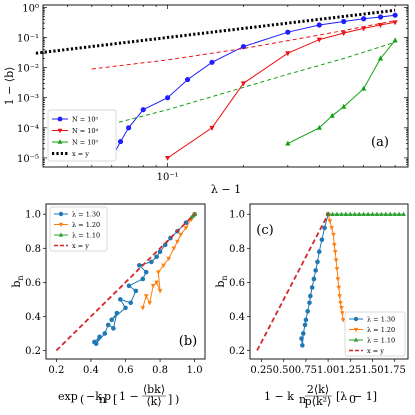 The height and width of the screenshot is (415, 415). I want to click on panel-b-legend-label: λ = 1.10, so click(86, 236).